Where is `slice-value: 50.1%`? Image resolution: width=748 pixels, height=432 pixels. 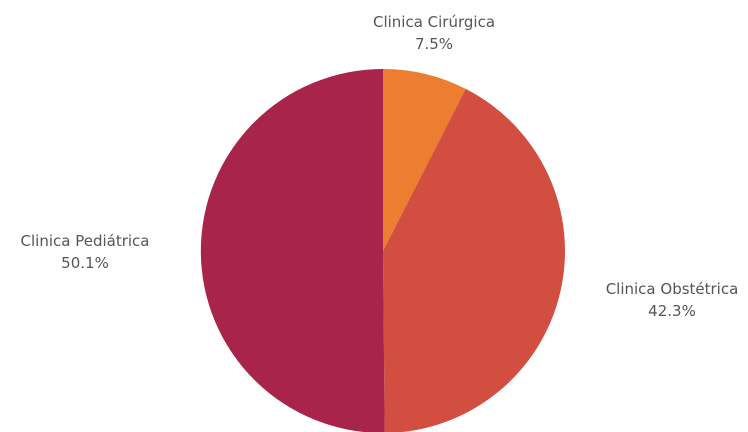
slice-value: 50.1% is located at coordinates (85, 263).